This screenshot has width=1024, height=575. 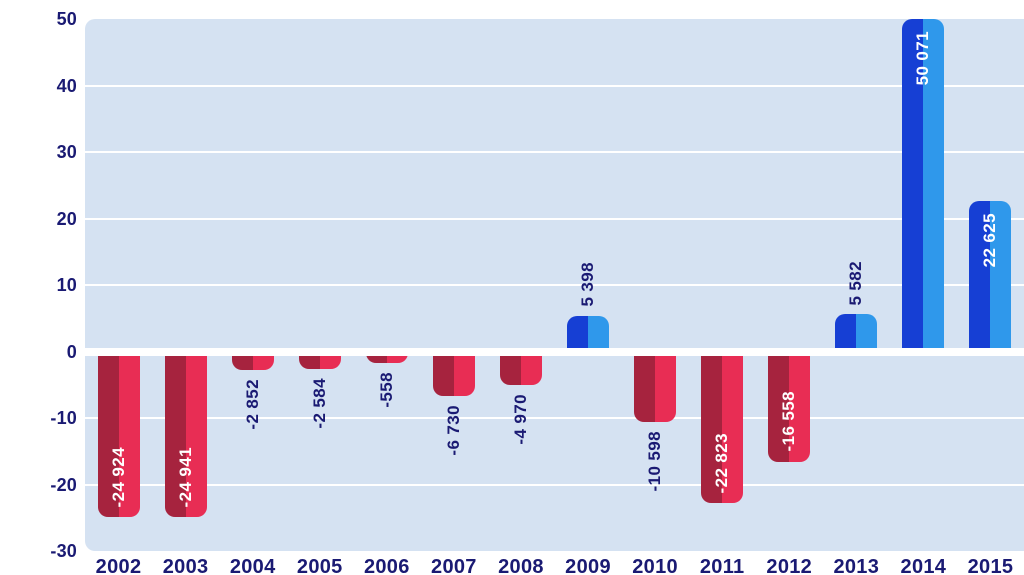 I want to click on bar-value-label-2004: -2 852, so click(x=252, y=405).